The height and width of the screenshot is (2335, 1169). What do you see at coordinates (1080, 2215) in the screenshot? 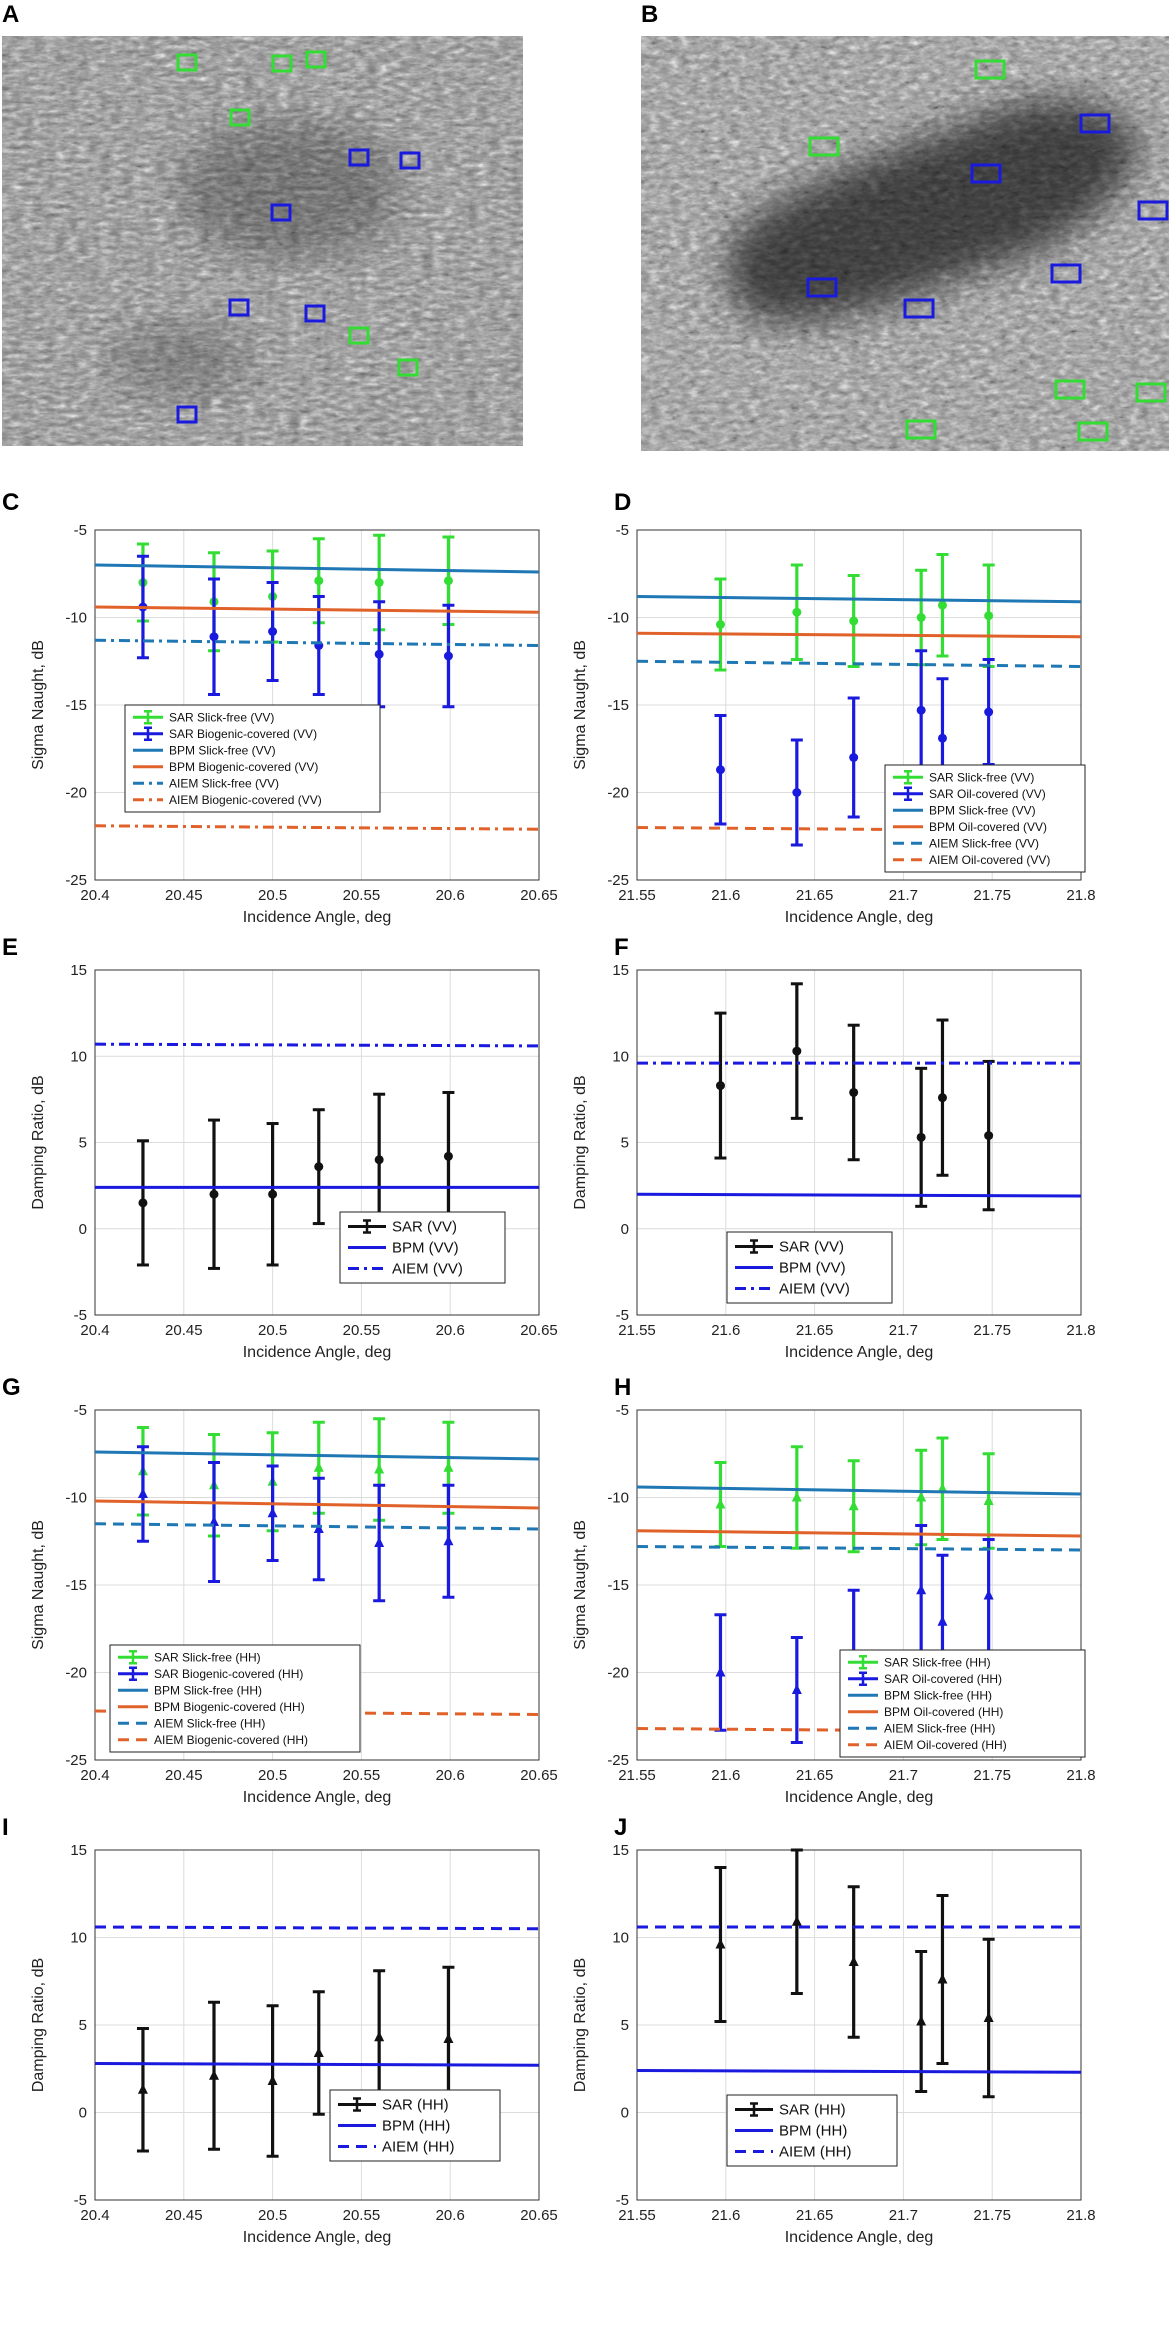
I see `x-tick-label: 21.8` at bounding box center [1080, 2215].